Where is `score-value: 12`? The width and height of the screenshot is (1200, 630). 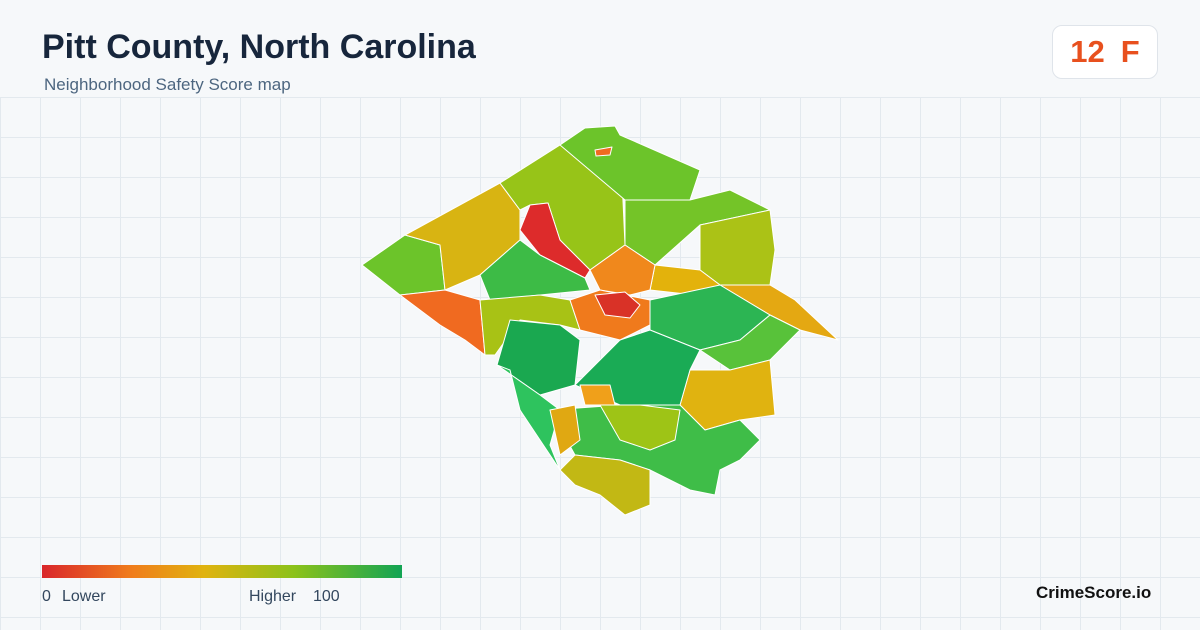 score-value: 12 is located at coordinates (1087, 51).